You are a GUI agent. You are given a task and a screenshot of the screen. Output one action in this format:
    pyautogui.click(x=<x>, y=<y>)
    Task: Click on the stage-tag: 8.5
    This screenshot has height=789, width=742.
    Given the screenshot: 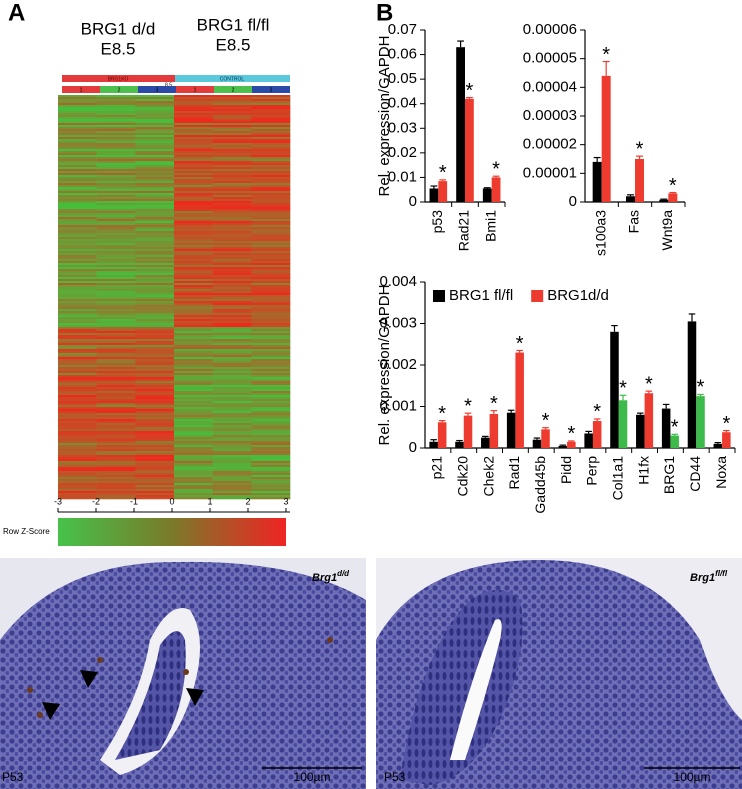 What is the action you would take?
    pyautogui.click(x=168, y=85)
    